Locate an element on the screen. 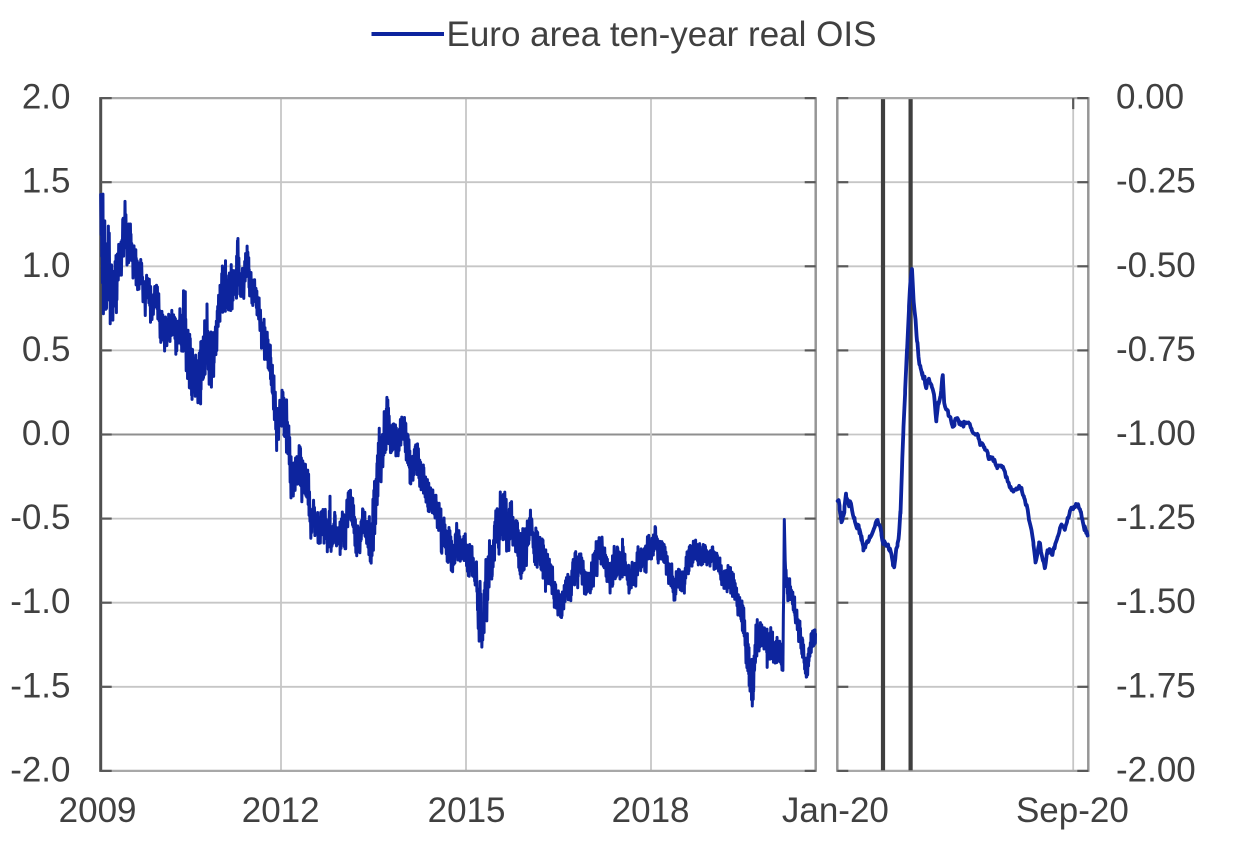 Image resolution: width=1240 pixels, height=867 pixels. svg-text: Euro area ten-year real OIS is located at coordinates (662, 34).